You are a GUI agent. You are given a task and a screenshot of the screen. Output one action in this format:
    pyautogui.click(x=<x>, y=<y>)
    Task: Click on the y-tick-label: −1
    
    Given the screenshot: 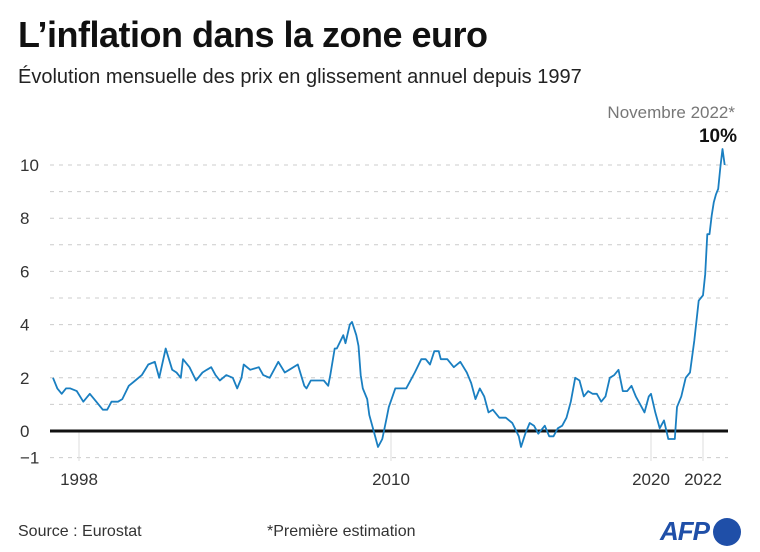 What is the action you would take?
    pyautogui.click(x=29, y=458)
    